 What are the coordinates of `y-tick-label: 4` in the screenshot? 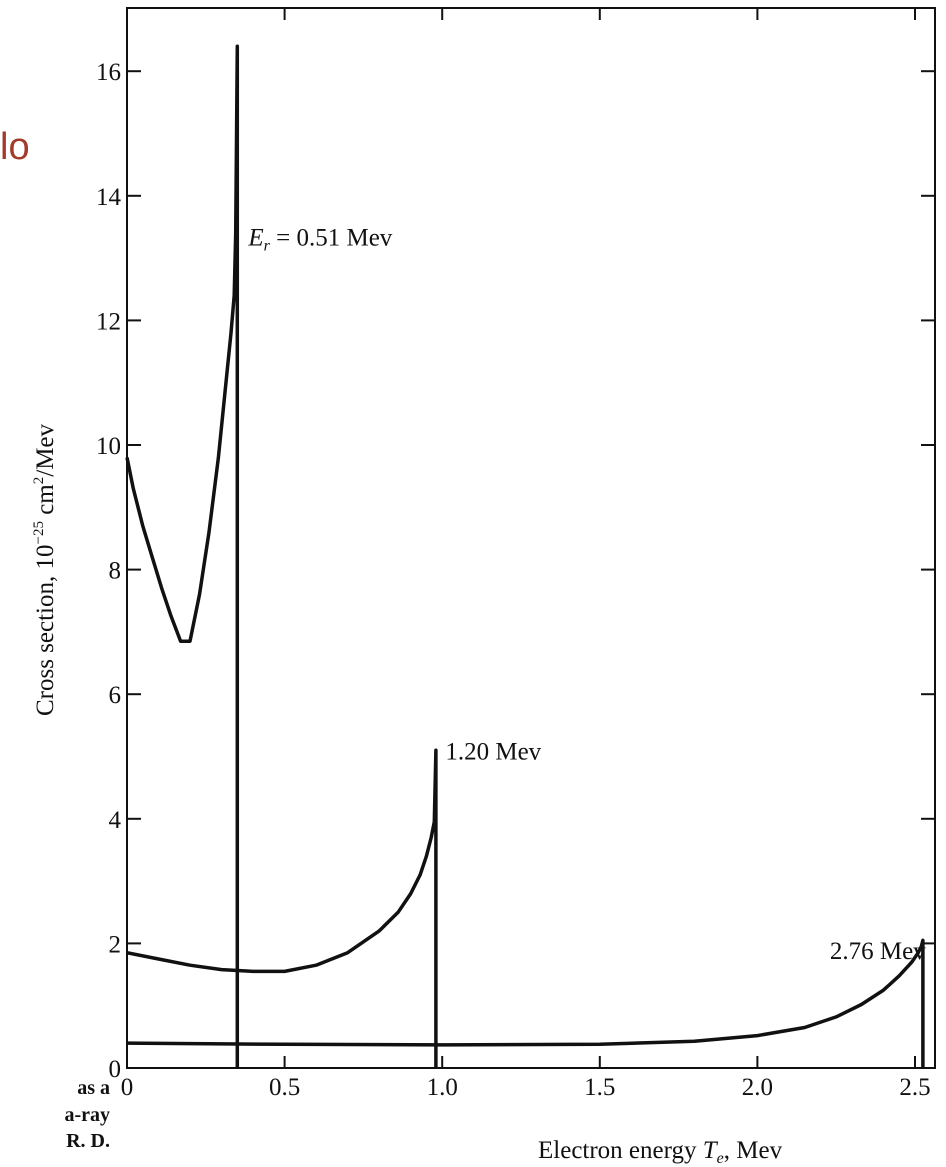 It's located at (115, 820).